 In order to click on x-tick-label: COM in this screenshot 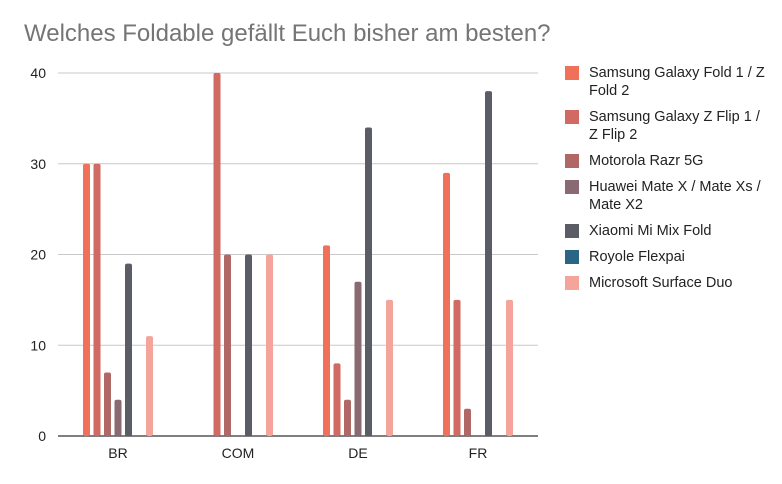, I will do `click(238, 453)`.